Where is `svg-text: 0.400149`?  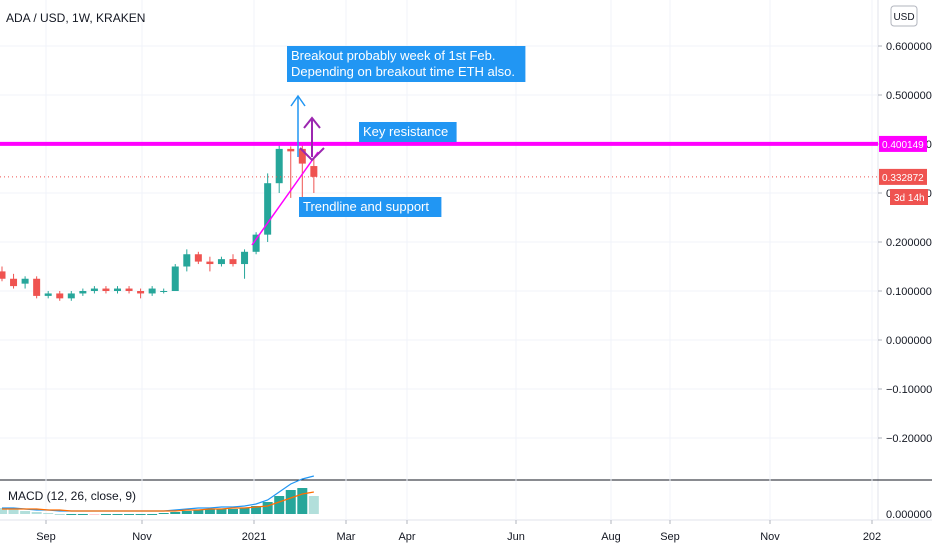 svg-text: 0.400149 is located at coordinates (903, 145).